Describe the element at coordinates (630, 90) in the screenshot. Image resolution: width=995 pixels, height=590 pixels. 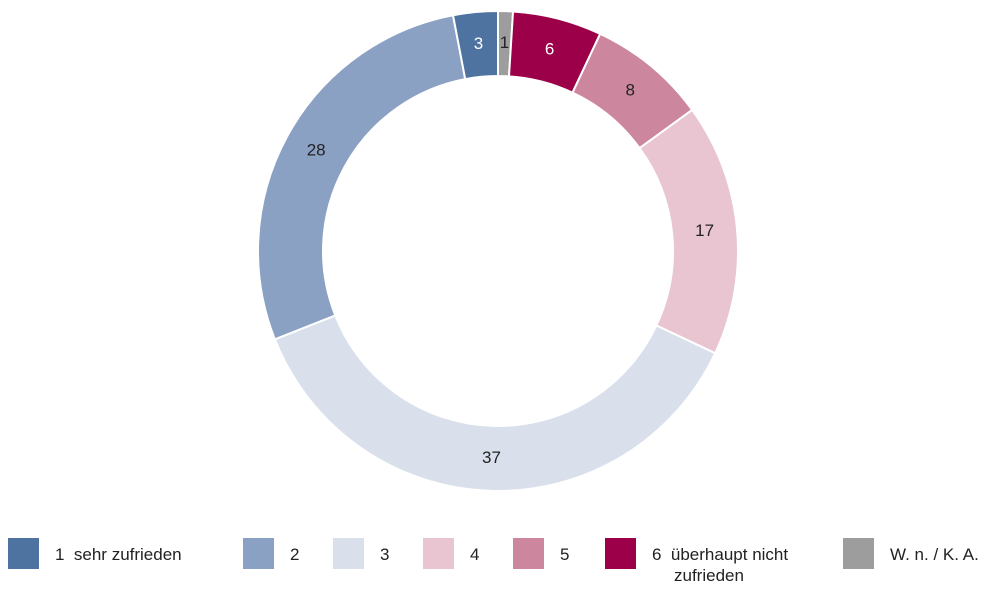
I see `data-label: 8` at that location.